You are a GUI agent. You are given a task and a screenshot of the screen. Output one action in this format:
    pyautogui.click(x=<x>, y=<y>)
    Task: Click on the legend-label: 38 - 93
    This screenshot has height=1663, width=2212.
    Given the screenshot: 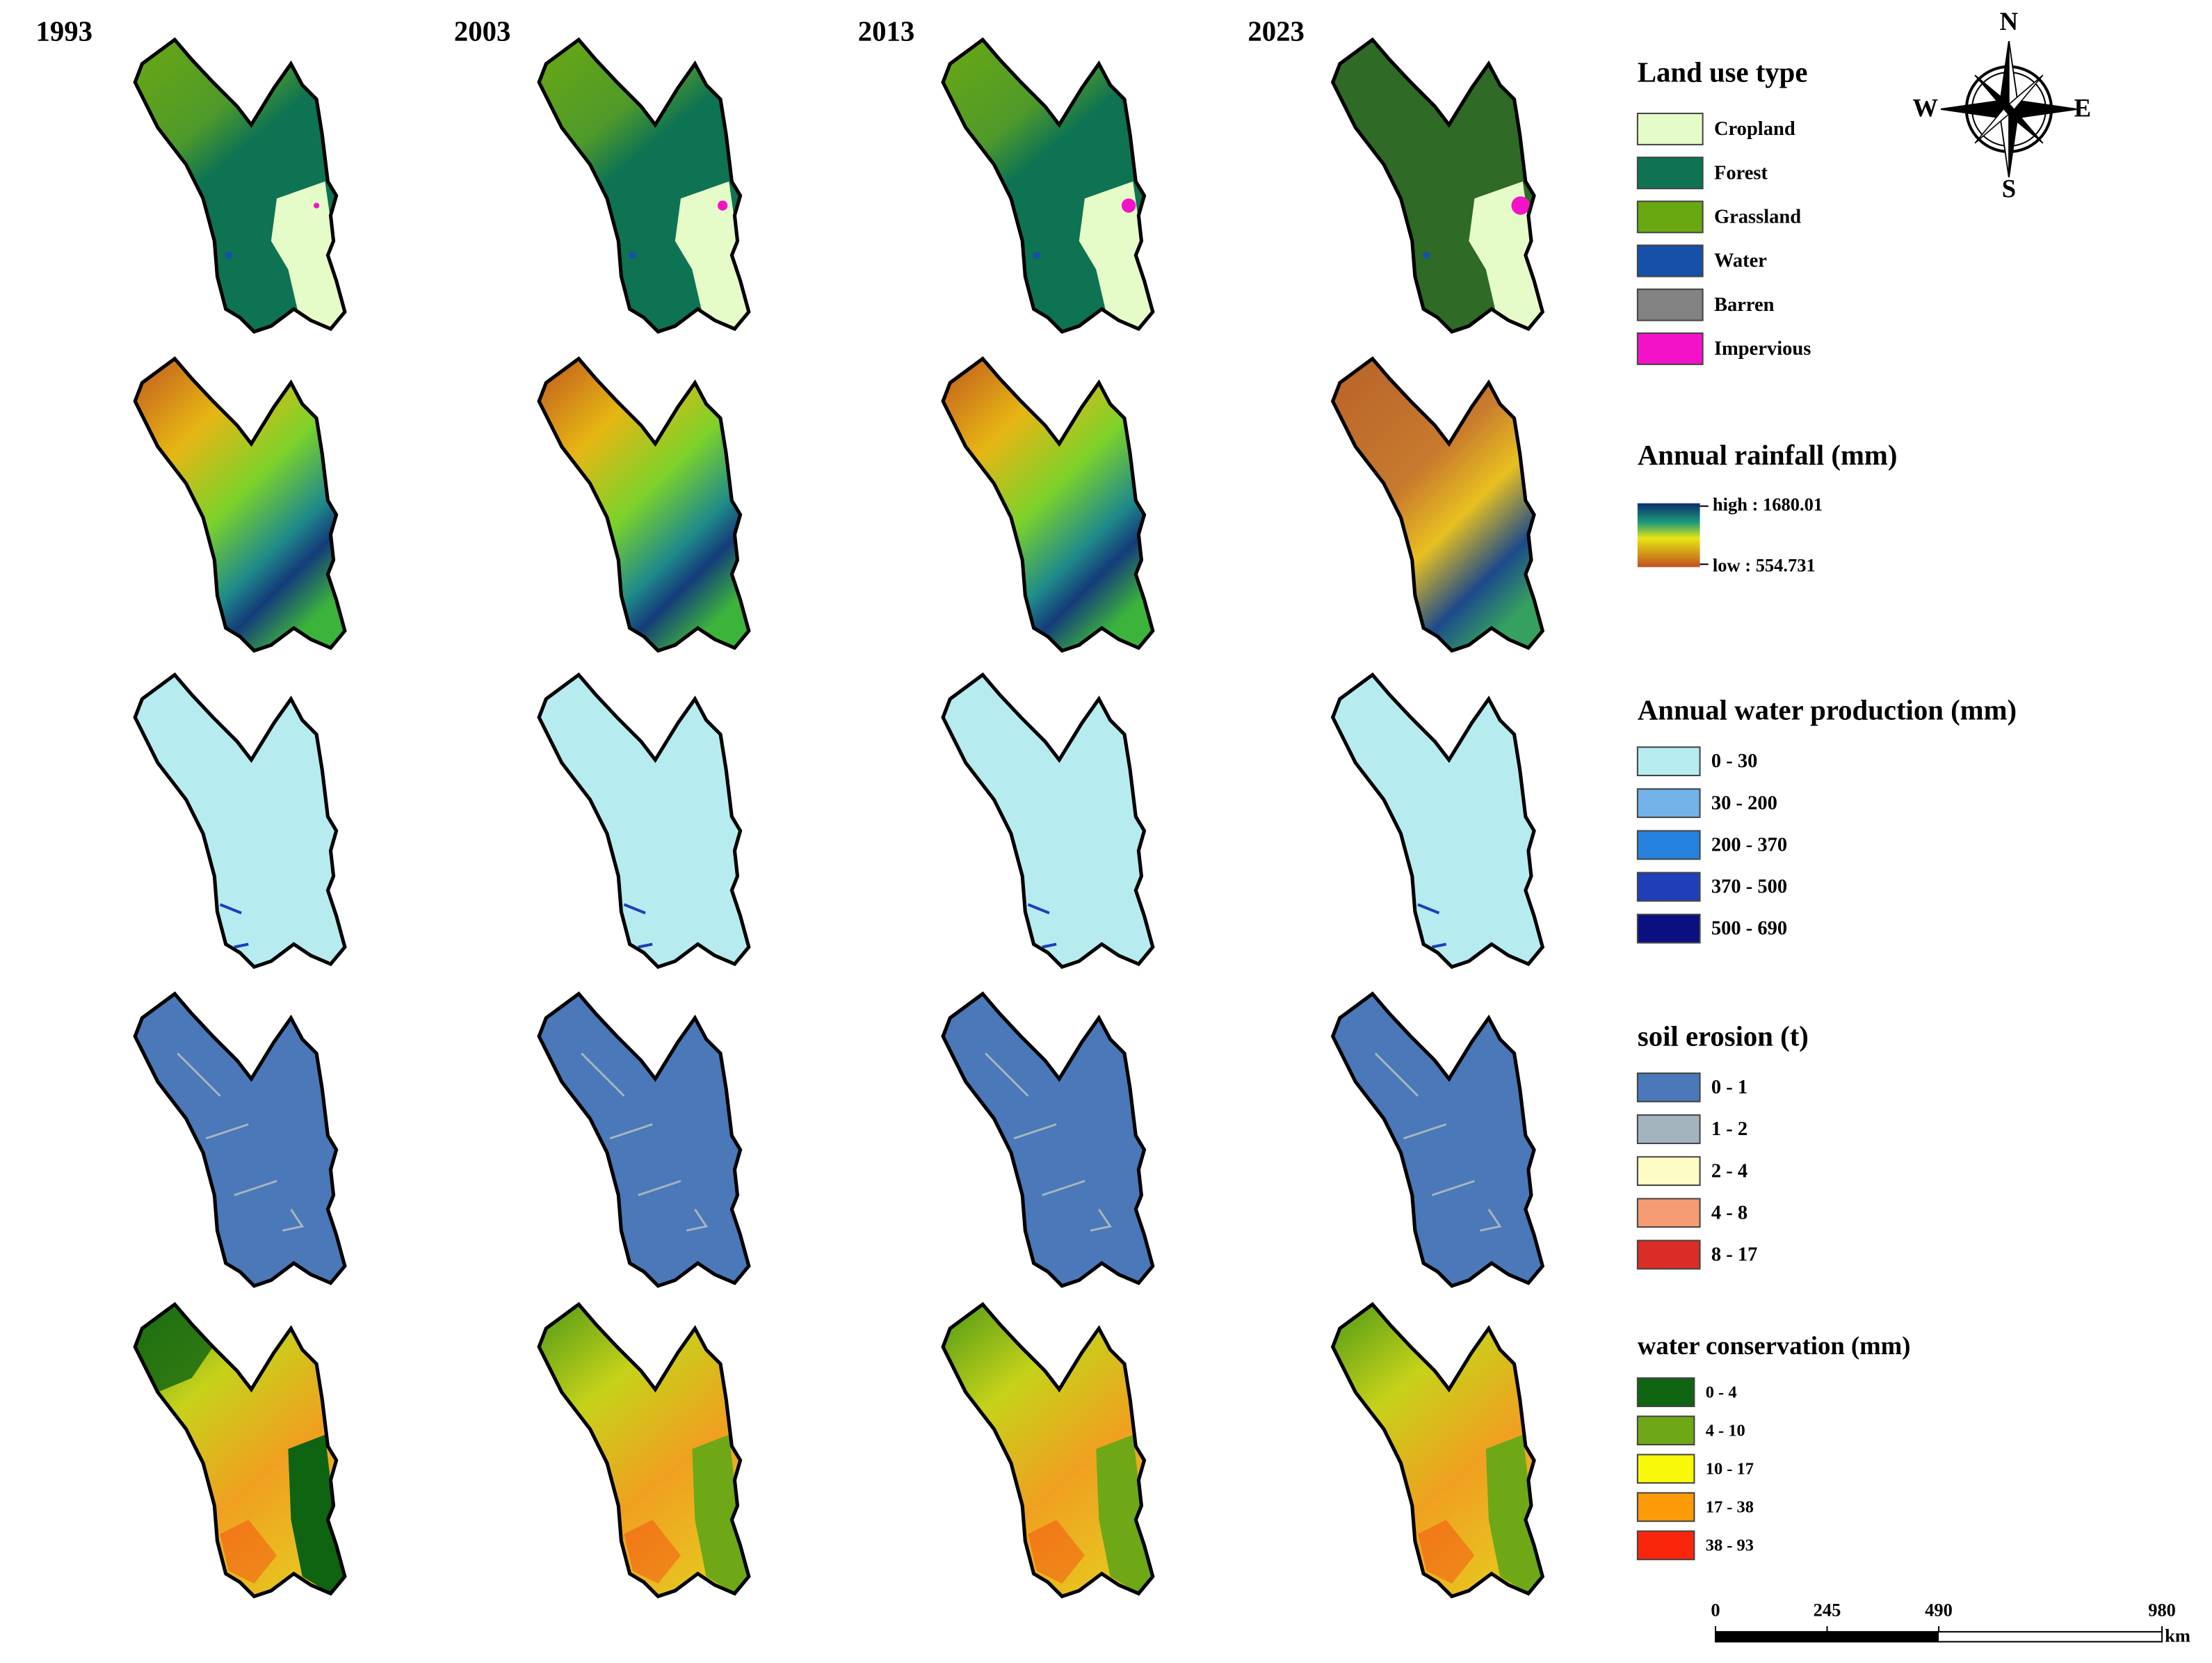 What is the action you would take?
    pyautogui.click(x=1730, y=1545)
    